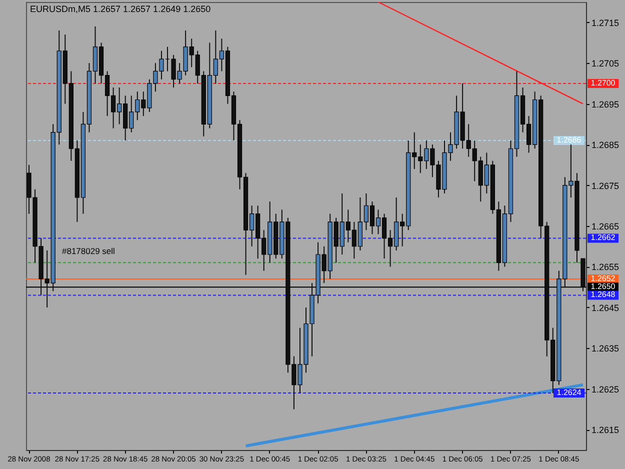  I want to click on y-tick-label: 1.2625, so click(606, 389).